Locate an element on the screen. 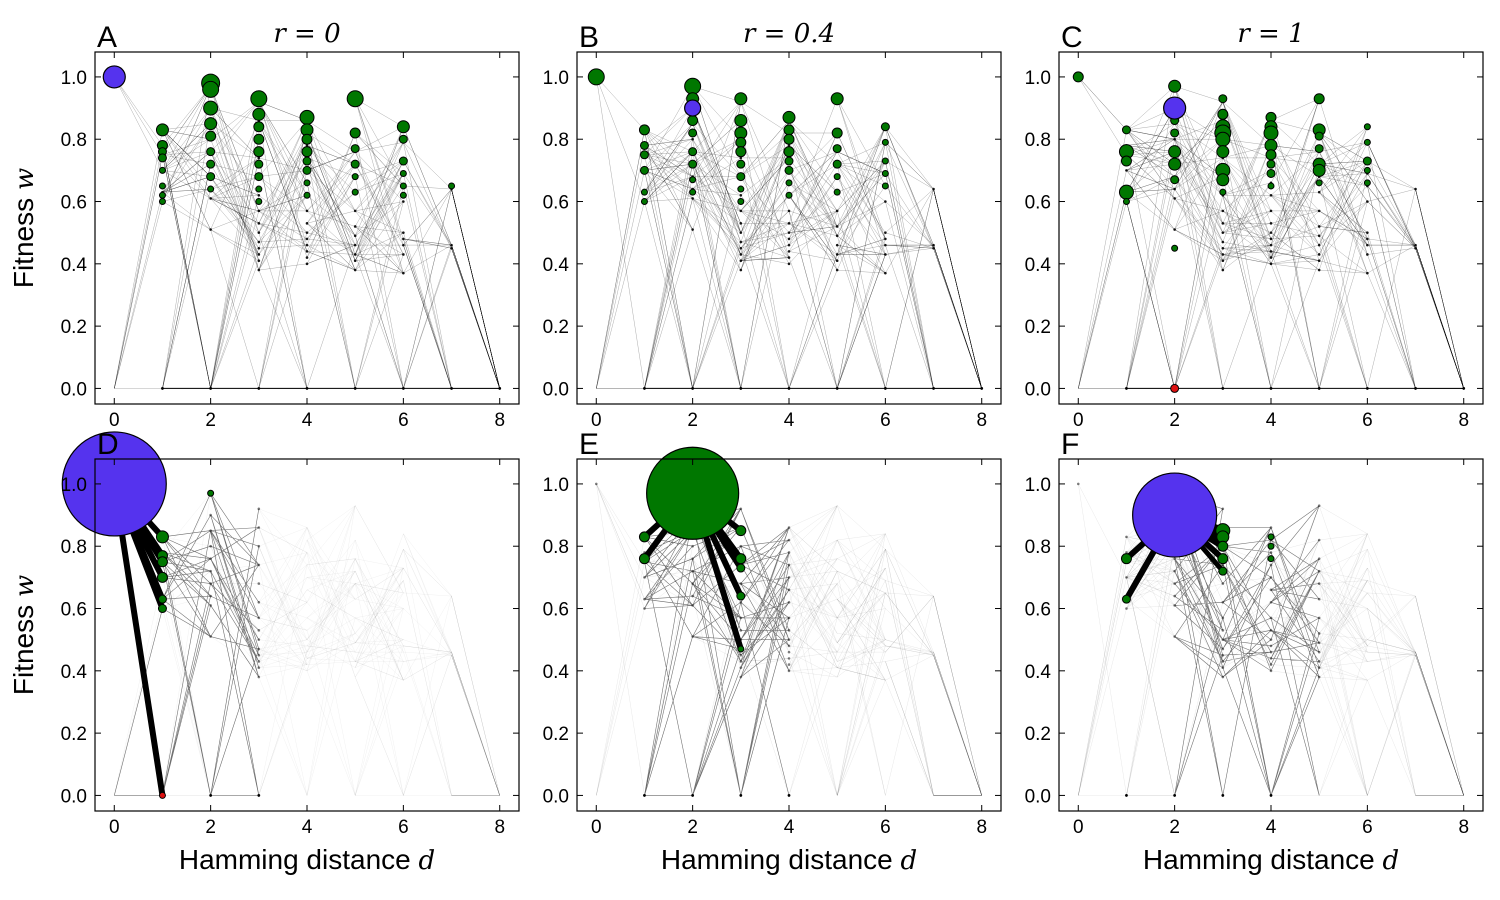 This screenshot has height=900, width=1500. y-axis-label: Fitness w is located at coordinates (24, 228).